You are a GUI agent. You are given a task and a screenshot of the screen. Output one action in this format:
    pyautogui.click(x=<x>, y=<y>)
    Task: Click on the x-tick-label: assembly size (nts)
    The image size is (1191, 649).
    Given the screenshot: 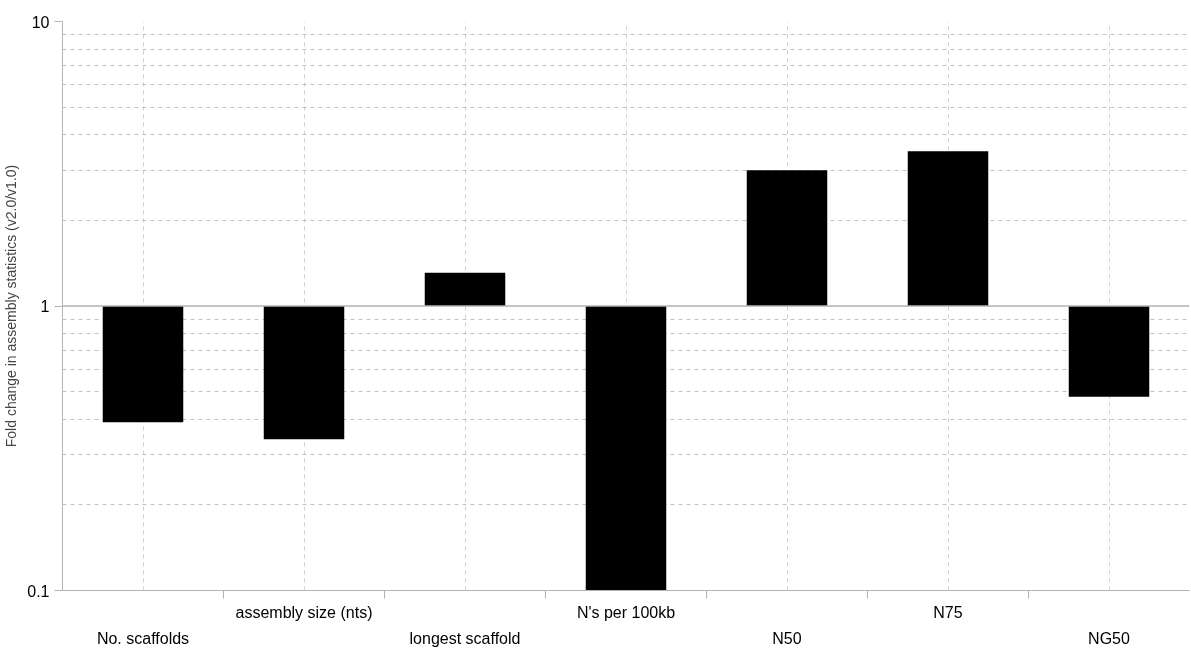 What is the action you would take?
    pyautogui.click(x=304, y=612)
    